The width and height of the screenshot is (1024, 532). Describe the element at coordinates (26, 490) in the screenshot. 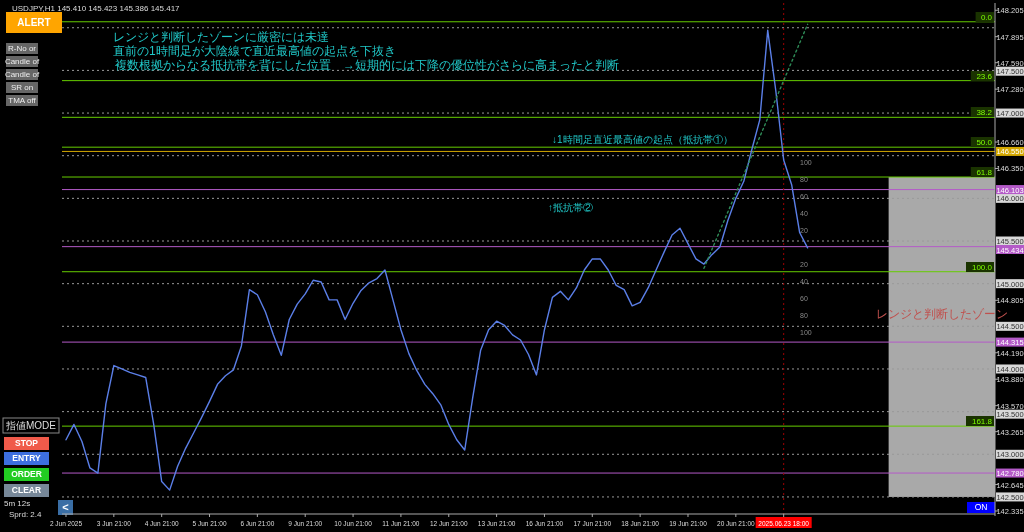

I see `annotation: CLEAR` at that location.